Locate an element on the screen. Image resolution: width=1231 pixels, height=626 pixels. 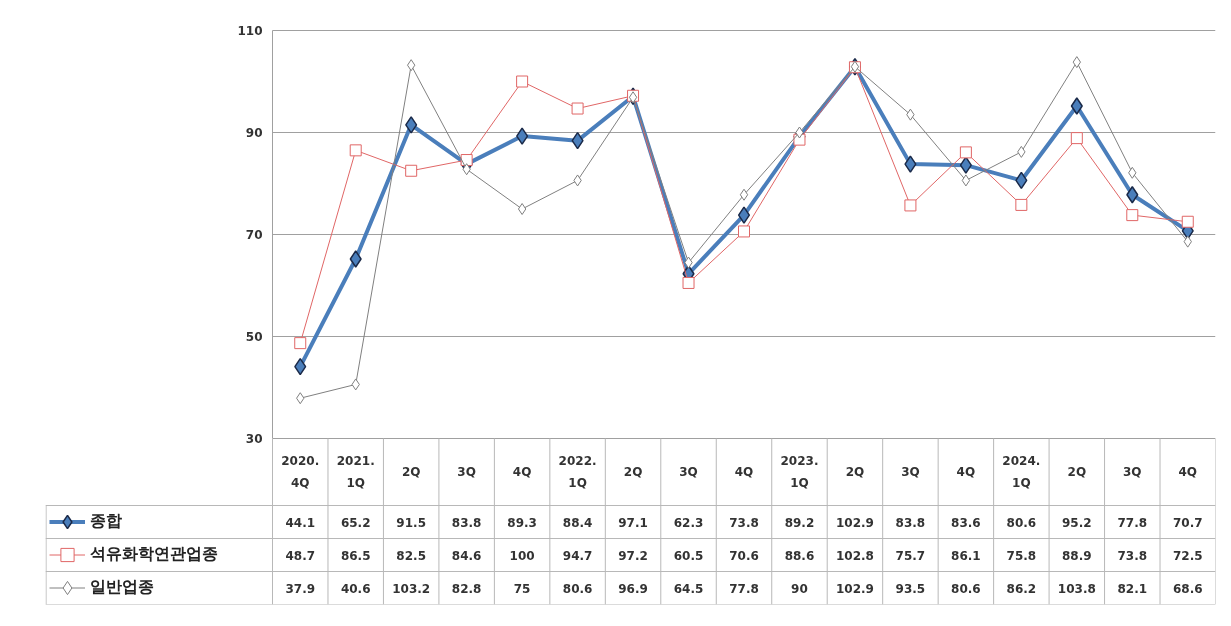
data-label: 37.9 is located at coordinates (300, 588).